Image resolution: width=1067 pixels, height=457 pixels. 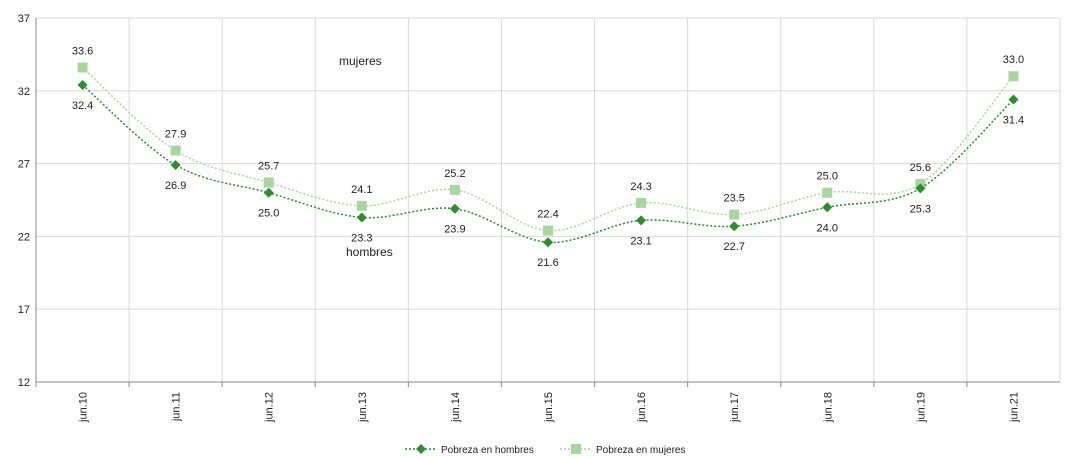 I want to click on x-tick-label-10: jun.21, so click(x=1014, y=407).